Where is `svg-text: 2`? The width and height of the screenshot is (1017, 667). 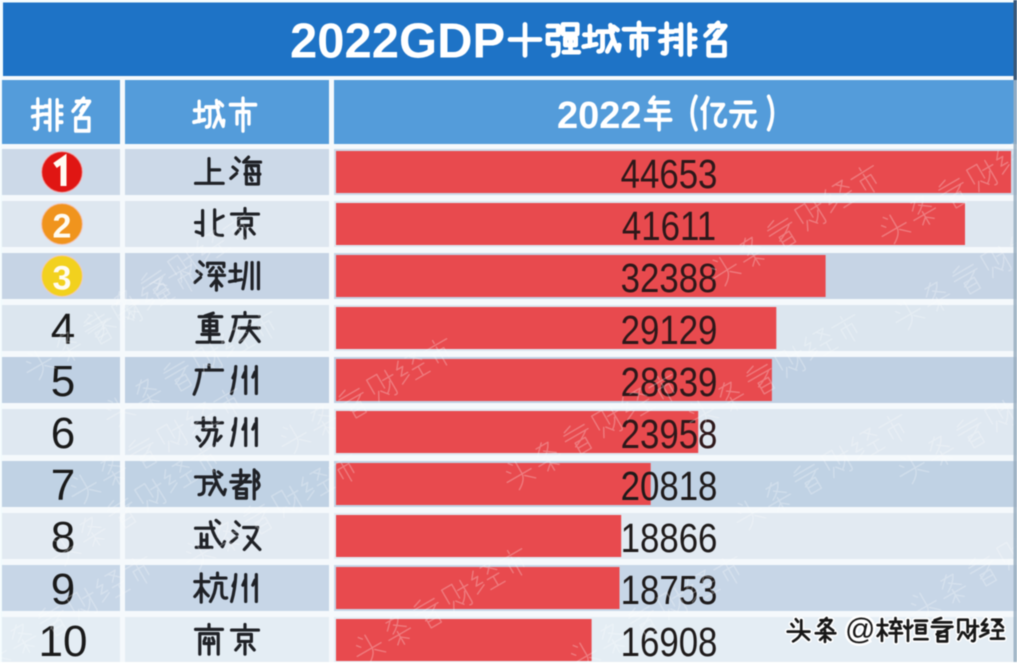
svg-text: 2 is located at coordinates (62, 227).